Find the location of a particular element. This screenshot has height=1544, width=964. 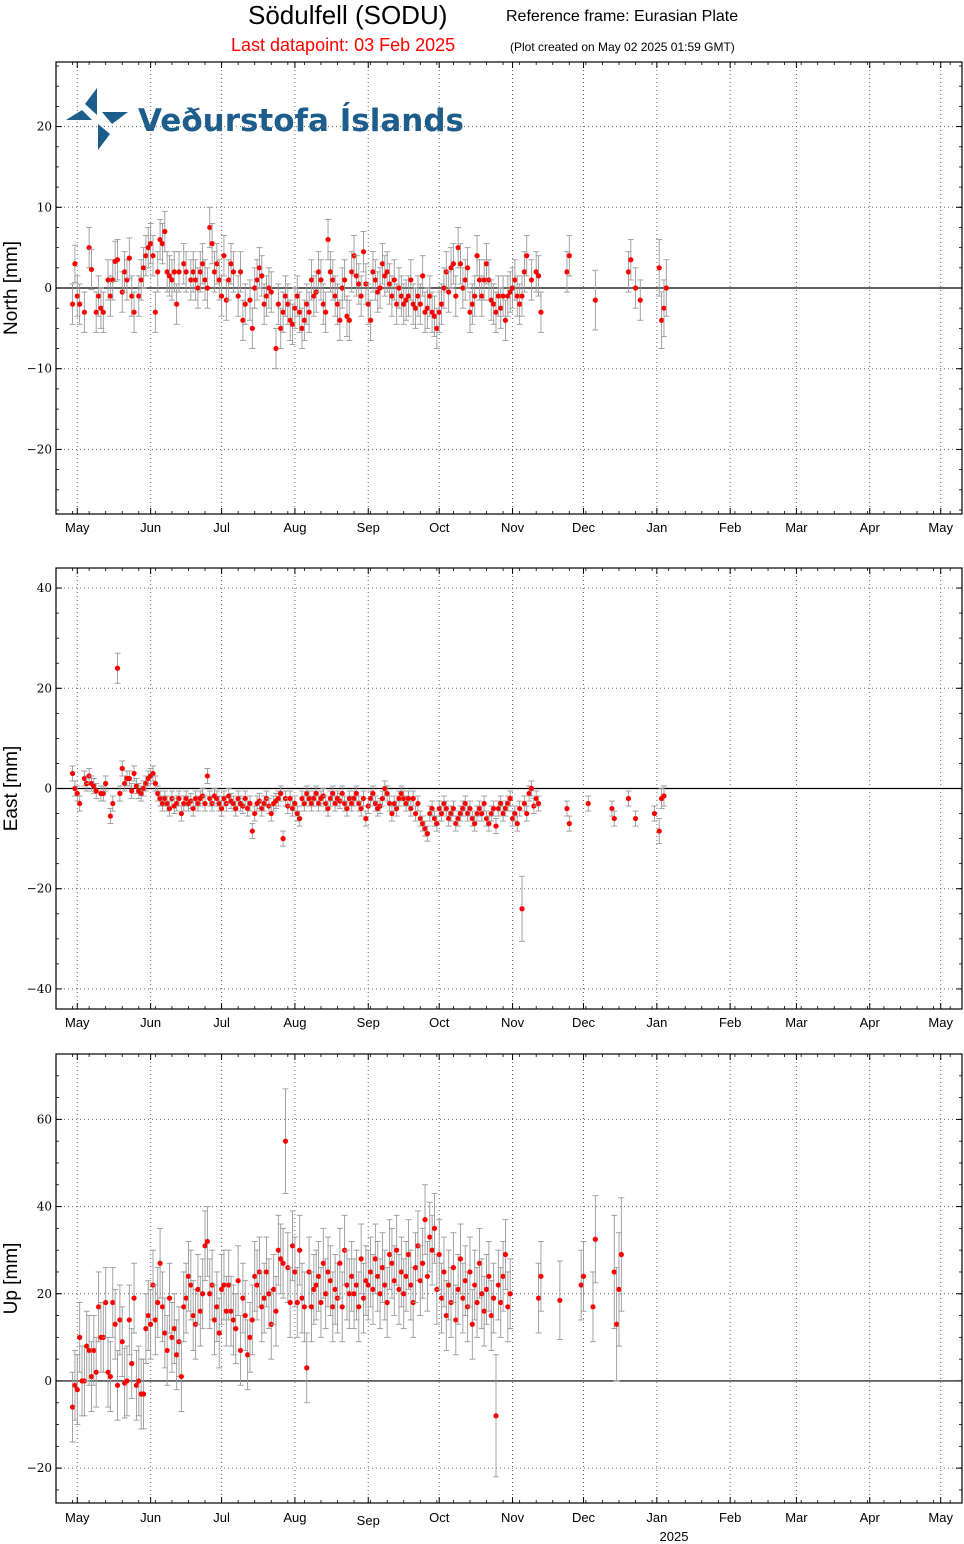

x-tick-label: Oct is located at coordinates (439, 1022).